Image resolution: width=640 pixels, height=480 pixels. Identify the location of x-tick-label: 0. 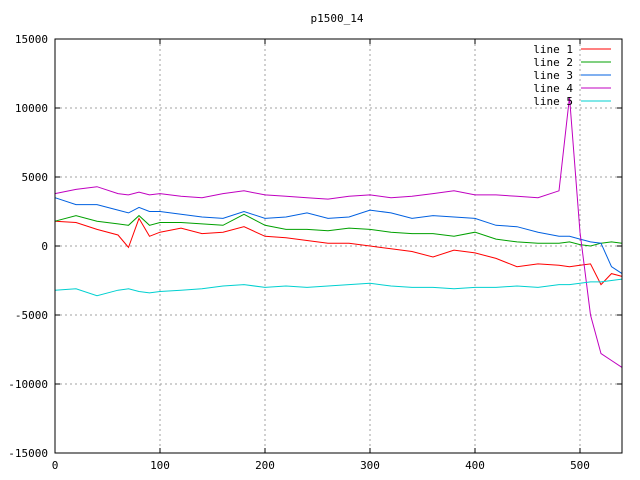
(55, 465).